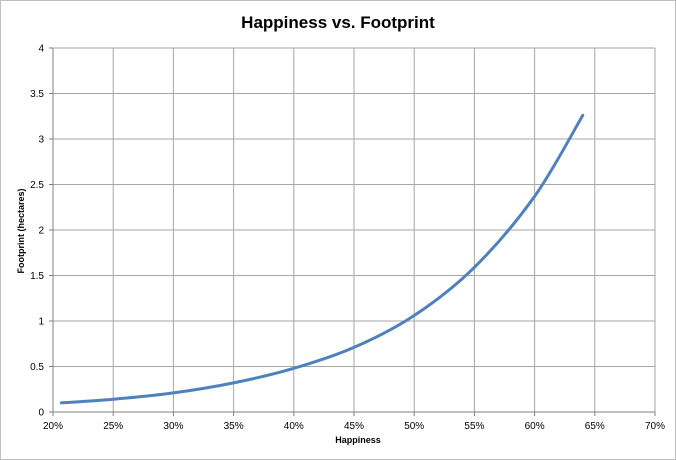  What do you see at coordinates (234, 426) in the screenshot?
I see `x-tick-label: 35%` at bounding box center [234, 426].